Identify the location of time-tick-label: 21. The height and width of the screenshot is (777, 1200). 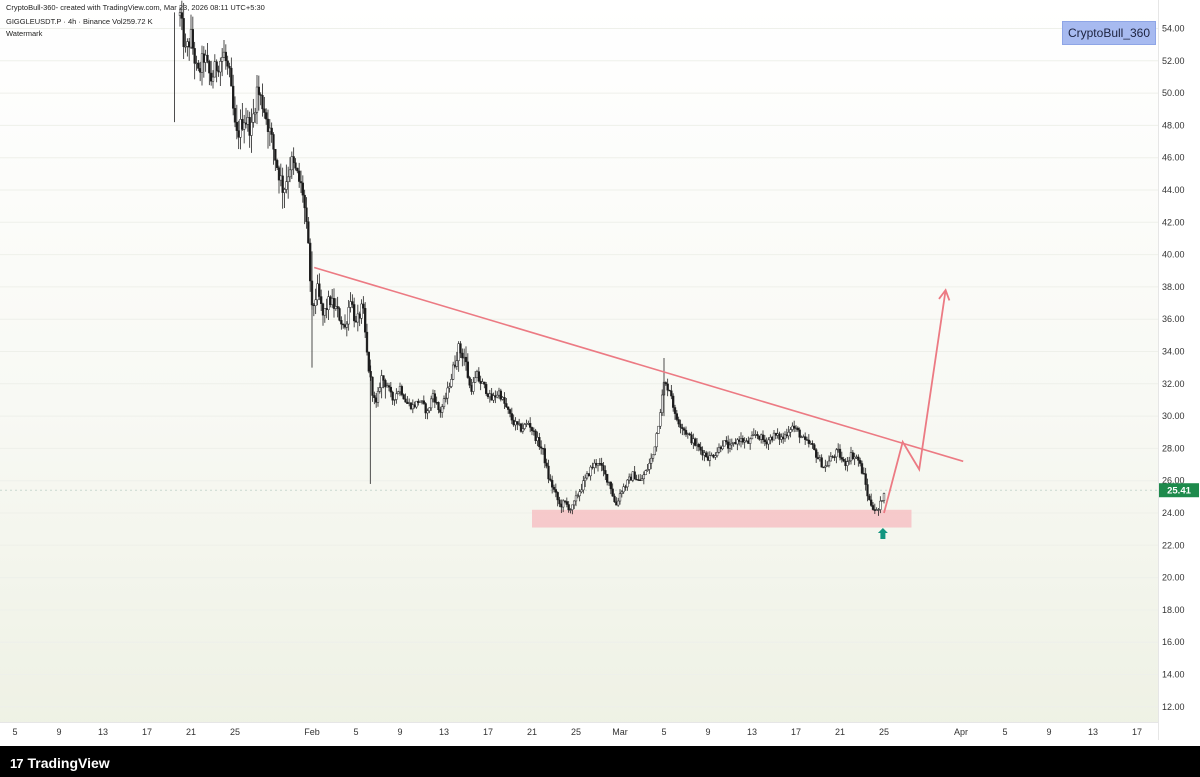
(191, 732).